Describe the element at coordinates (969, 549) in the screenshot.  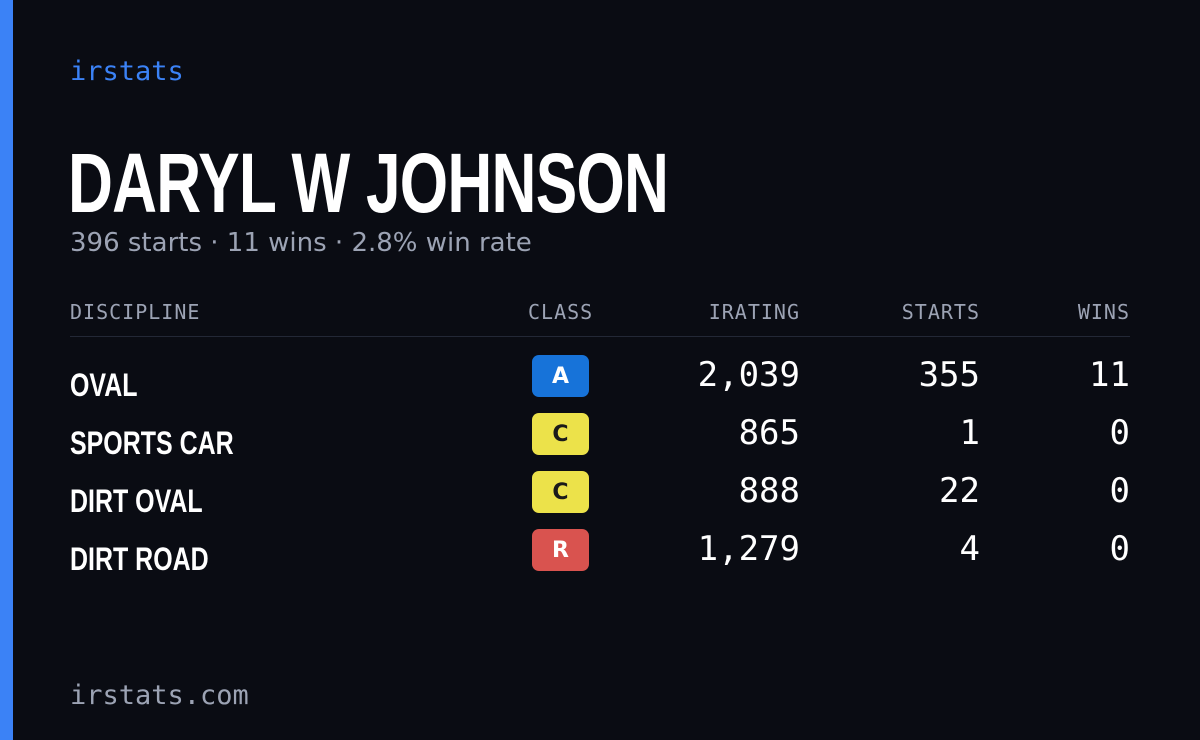
I see `starts-value: 4` at that location.